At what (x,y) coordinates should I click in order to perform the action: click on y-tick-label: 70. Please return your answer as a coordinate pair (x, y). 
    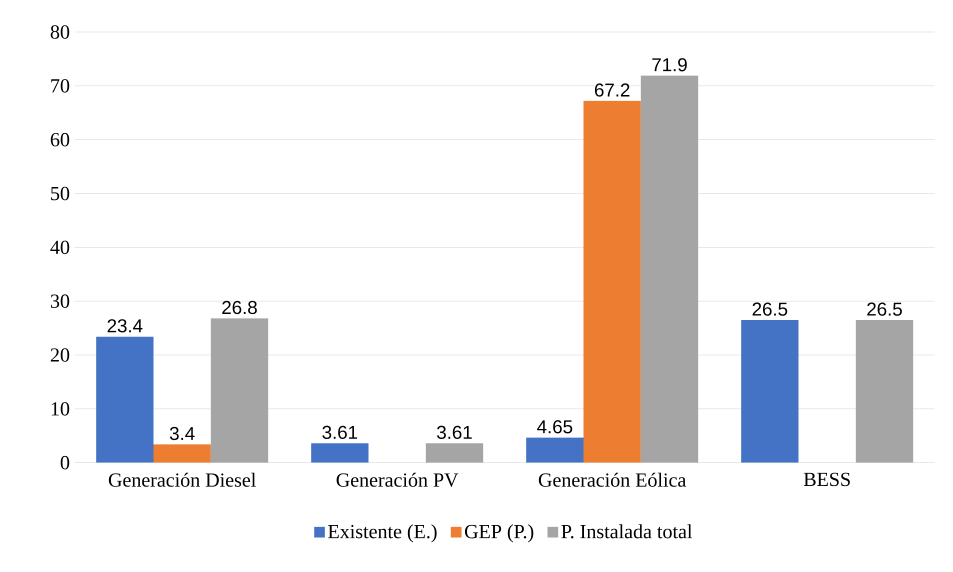
    Looking at the image, I should click on (60, 86).